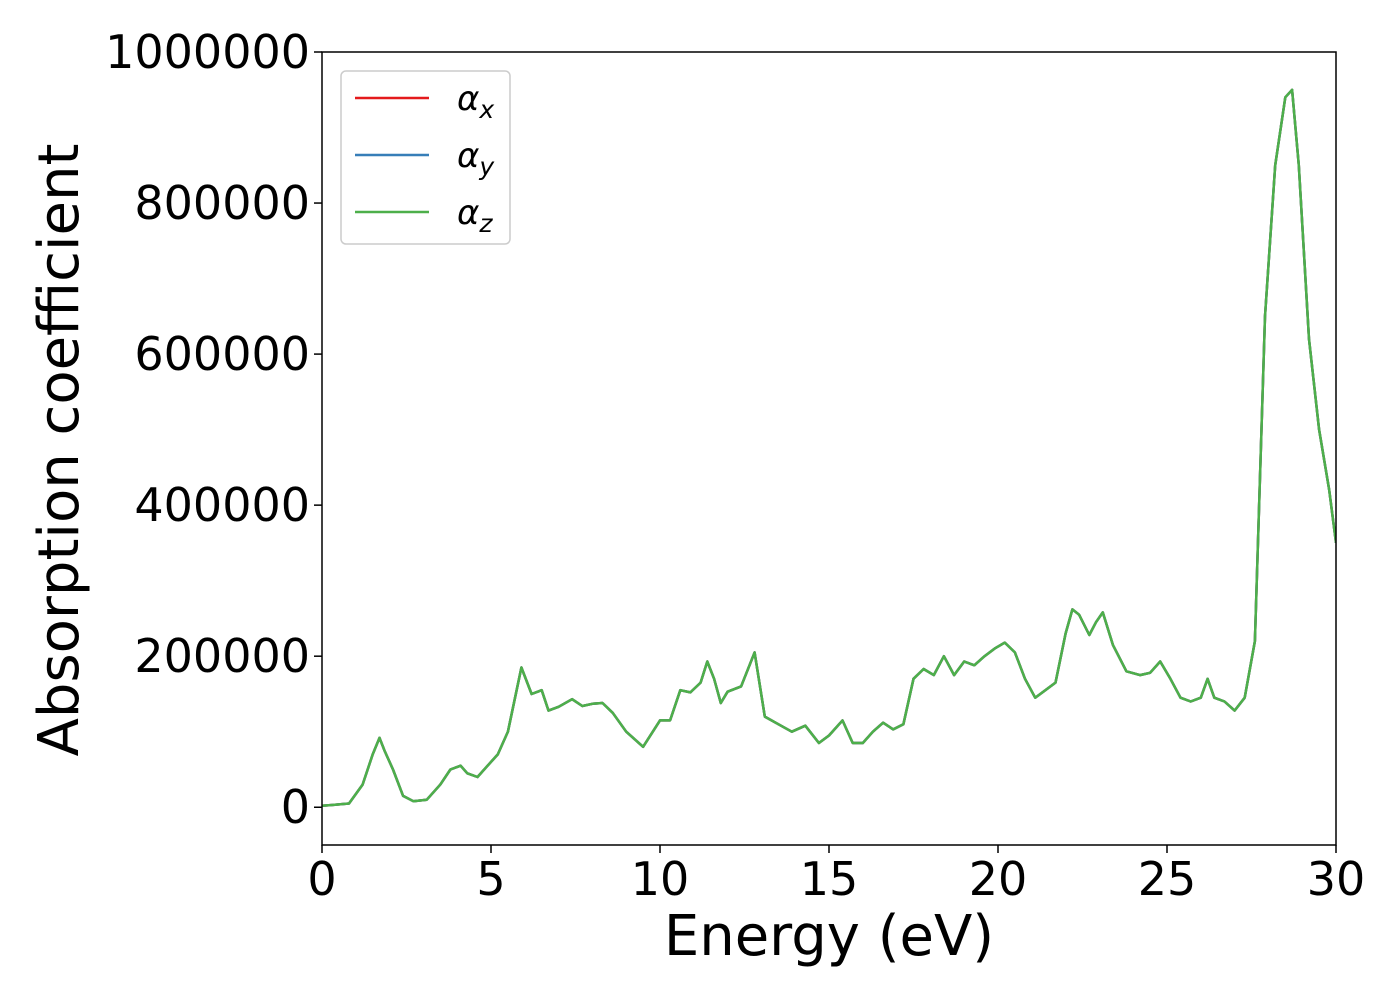  I want to click on y-axis: 0 200000 400000 600000 800000 1000000, so click(213, 429).